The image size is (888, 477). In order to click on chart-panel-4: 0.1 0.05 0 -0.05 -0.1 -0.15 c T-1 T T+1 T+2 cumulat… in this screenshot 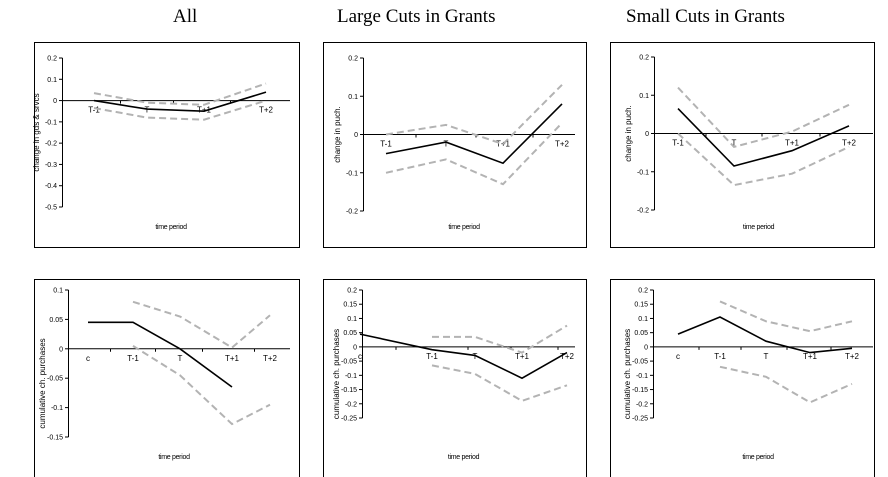, I will do `click(167, 378)`.